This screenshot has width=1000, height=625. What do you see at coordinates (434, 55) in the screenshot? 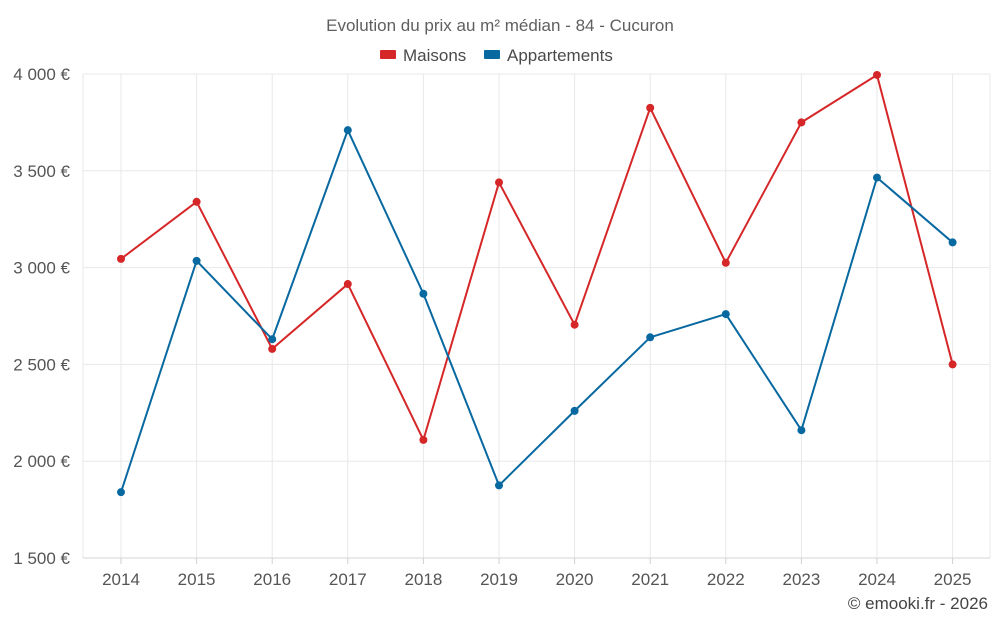
I see `legend-label: Maisons` at bounding box center [434, 55].